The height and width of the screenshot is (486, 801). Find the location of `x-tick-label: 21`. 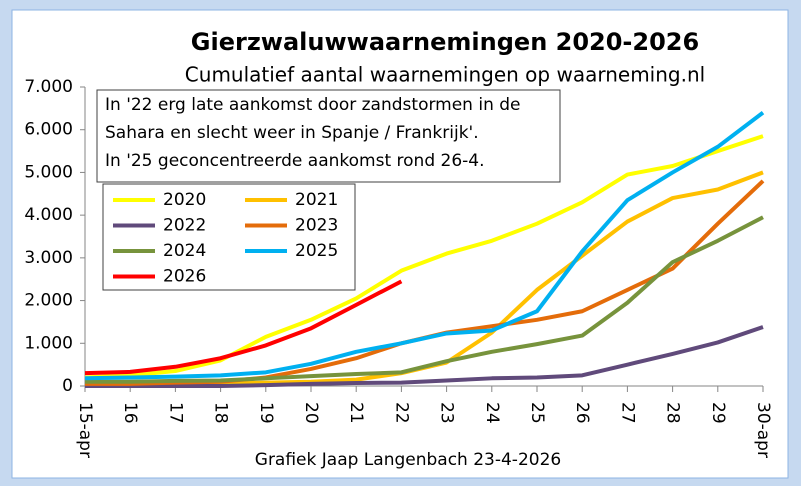

x-tick-label: 21 is located at coordinates (356, 413).